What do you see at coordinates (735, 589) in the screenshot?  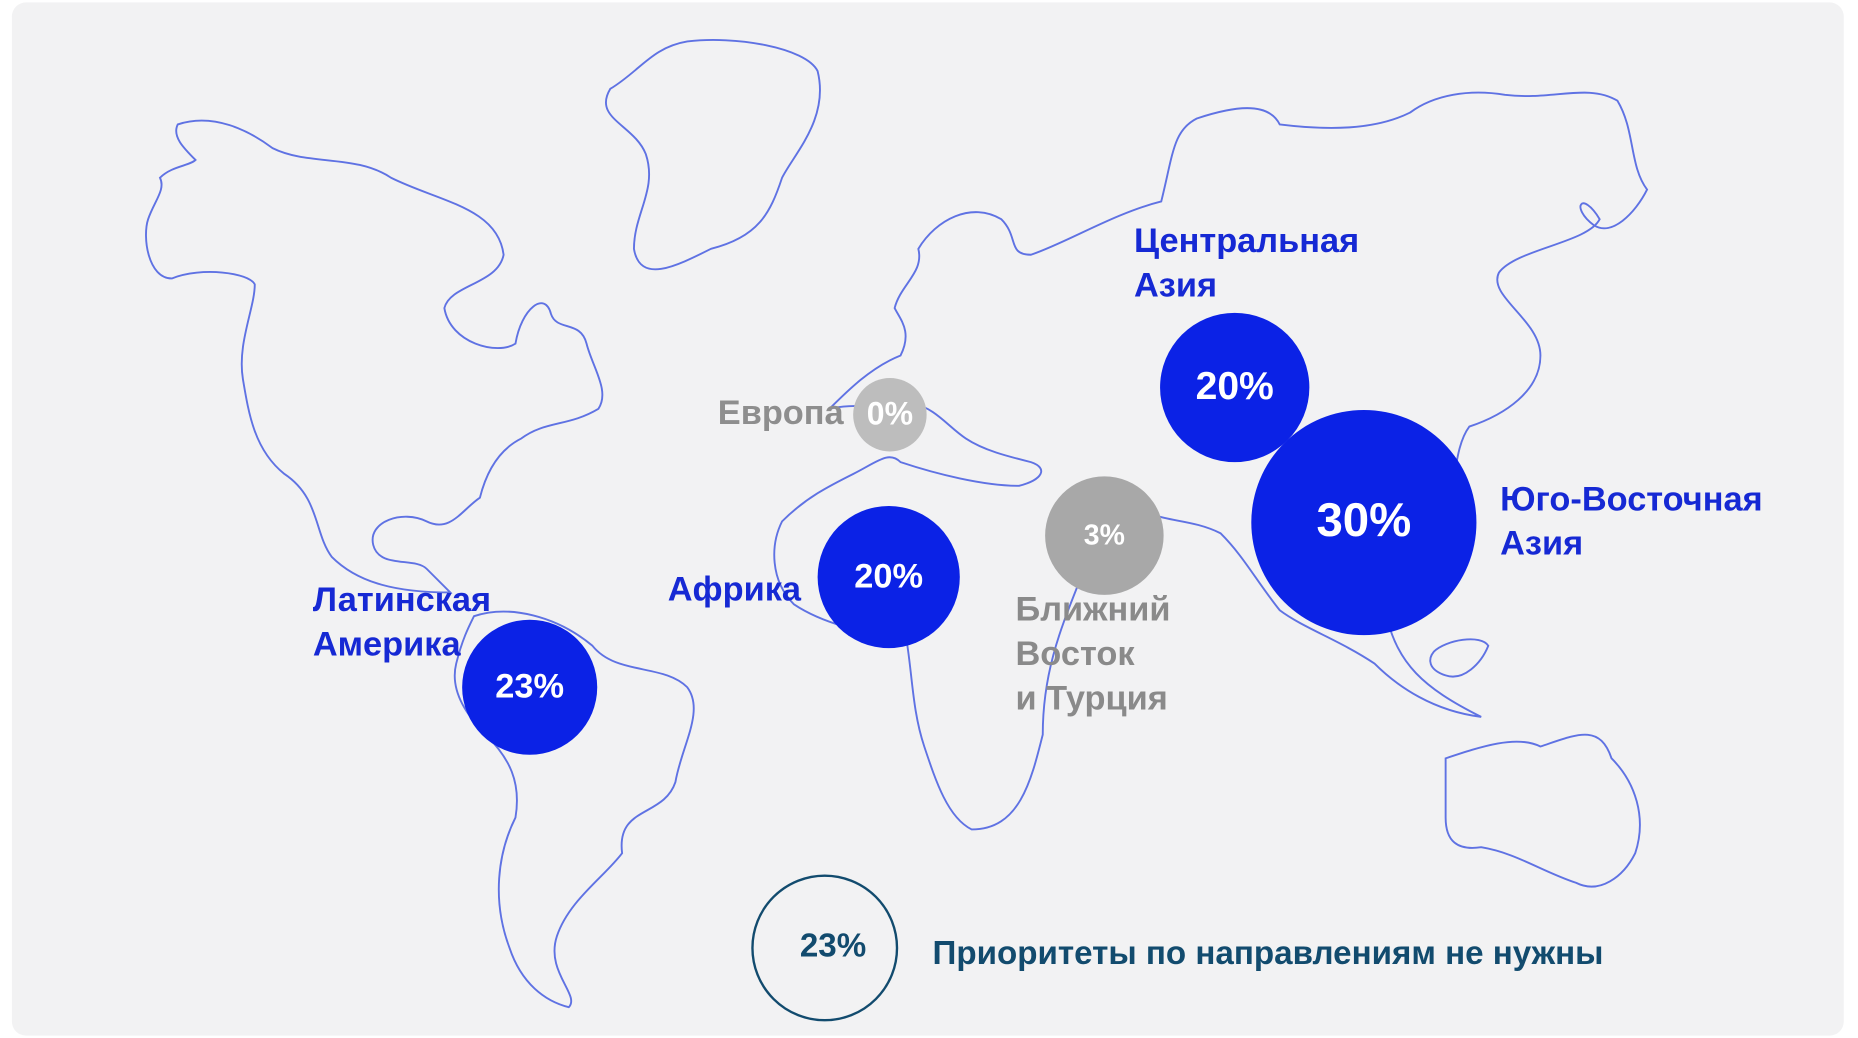 I see `region-name: Африка` at bounding box center [735, 589].